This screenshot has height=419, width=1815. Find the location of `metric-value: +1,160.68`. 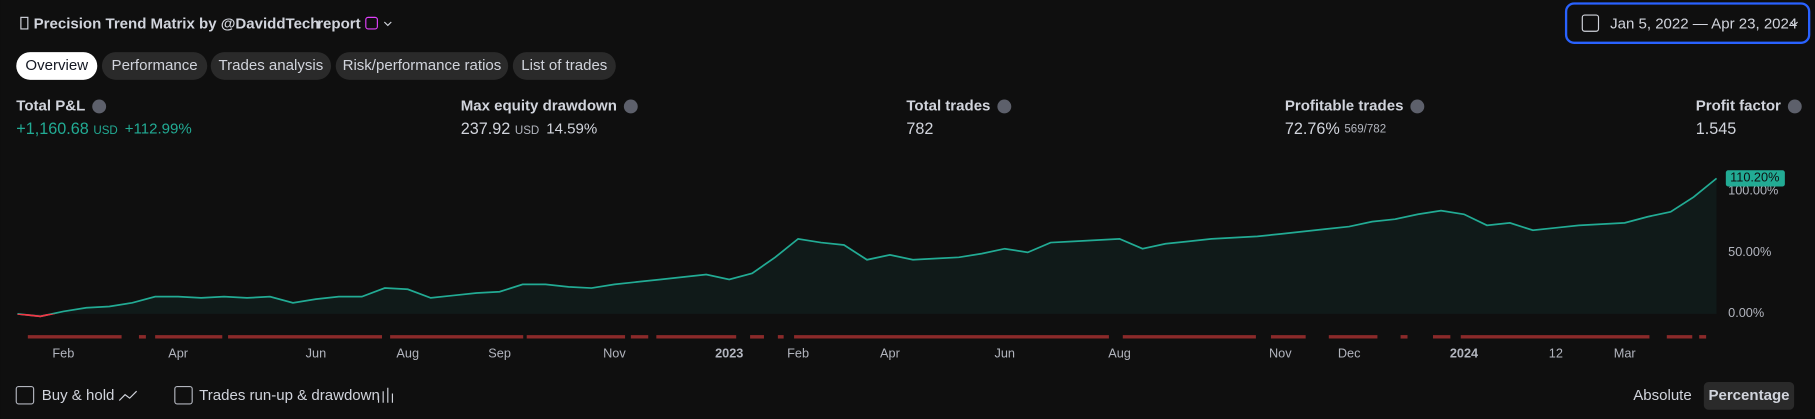

metric-value: +1,160.68 is located at coordinates (52, 129).